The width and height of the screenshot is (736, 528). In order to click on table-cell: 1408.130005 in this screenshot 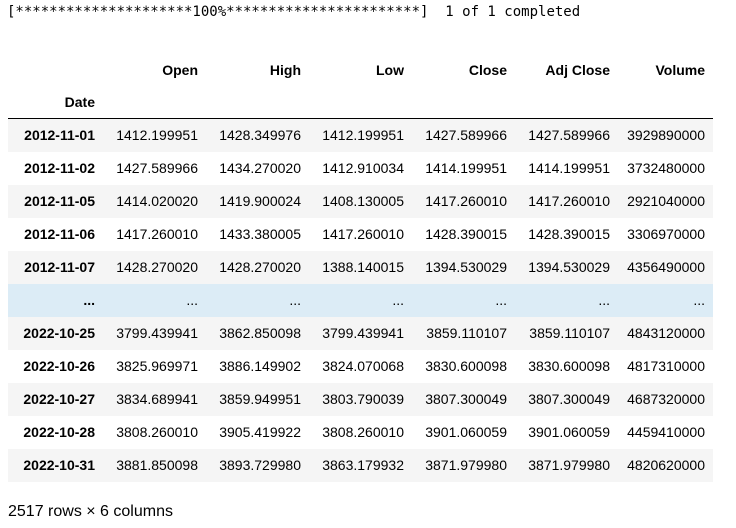, I will do `click(363, 201)`.